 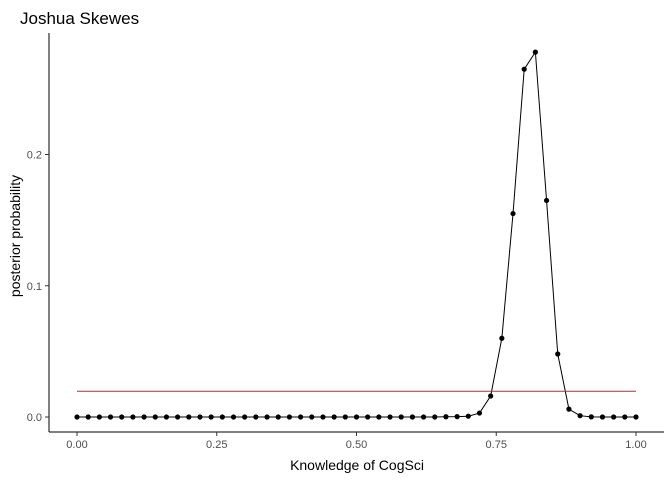 I want to click on y-axis-title: posterior probability, so click(x=15, y=236).